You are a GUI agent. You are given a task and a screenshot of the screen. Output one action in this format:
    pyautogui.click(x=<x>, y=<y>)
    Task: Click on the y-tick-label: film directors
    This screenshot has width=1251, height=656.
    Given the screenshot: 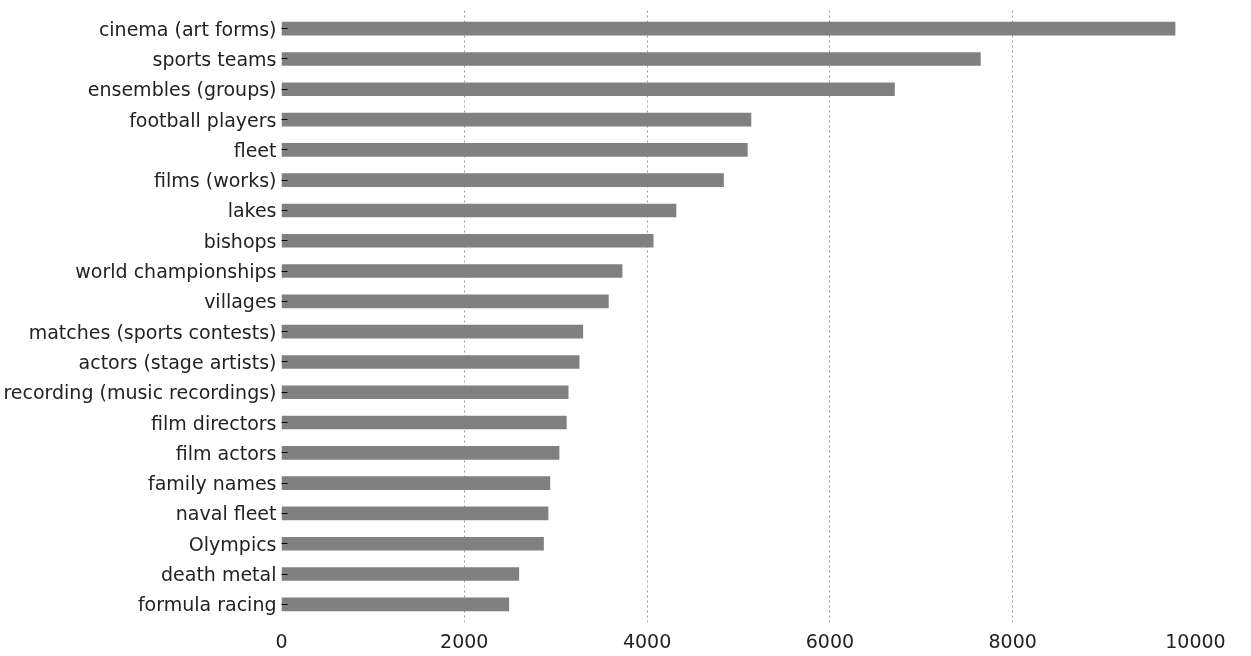 What is the action you would take?
    pyautogui.click(x=214, y=422)
    